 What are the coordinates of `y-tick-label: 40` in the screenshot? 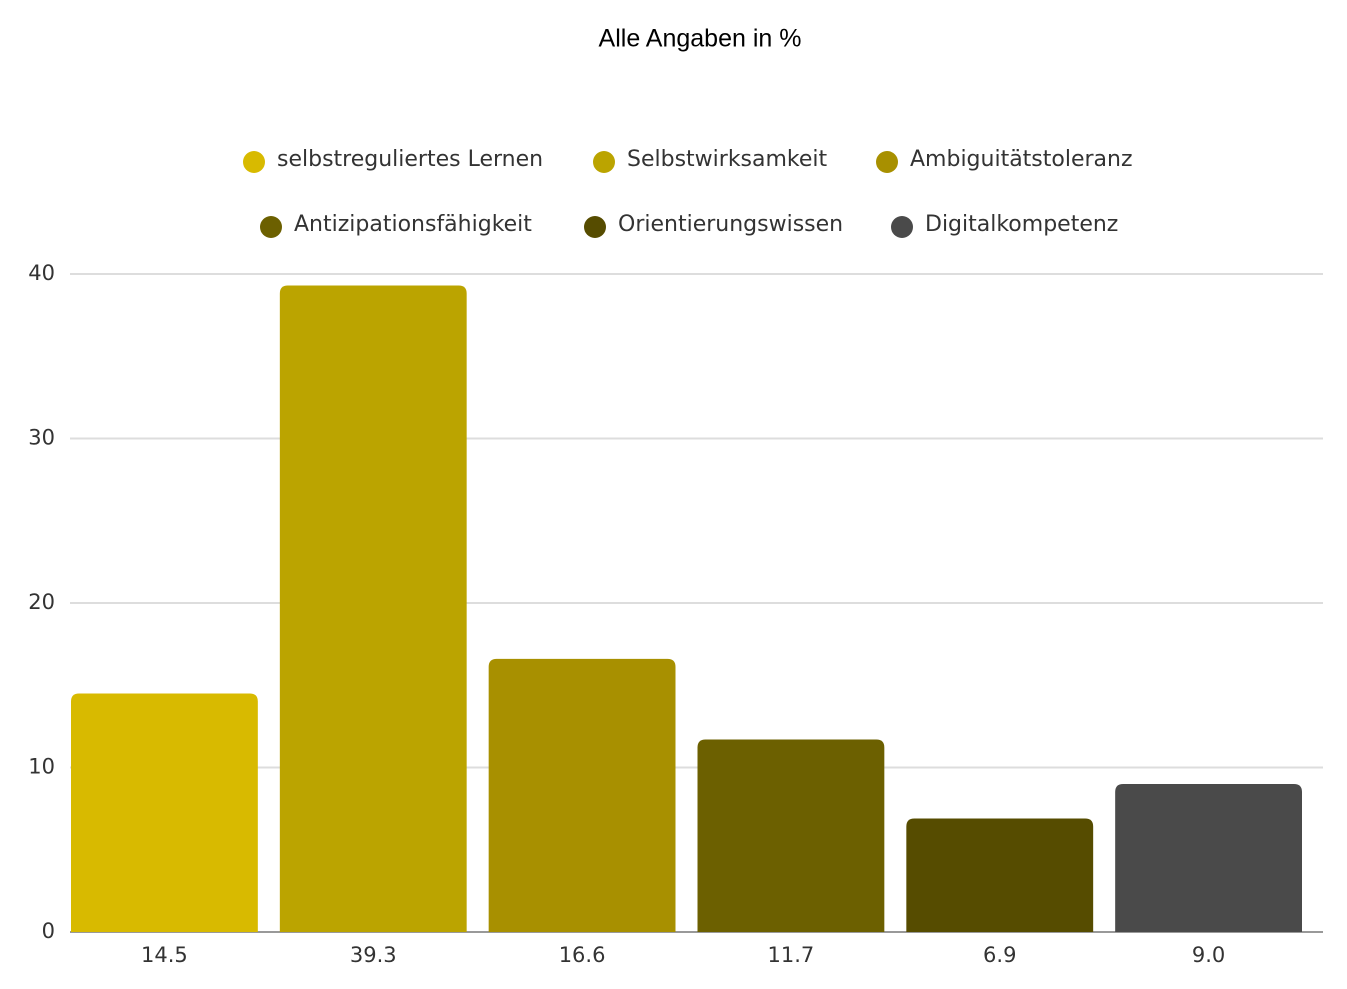 It's located at (41, 273).